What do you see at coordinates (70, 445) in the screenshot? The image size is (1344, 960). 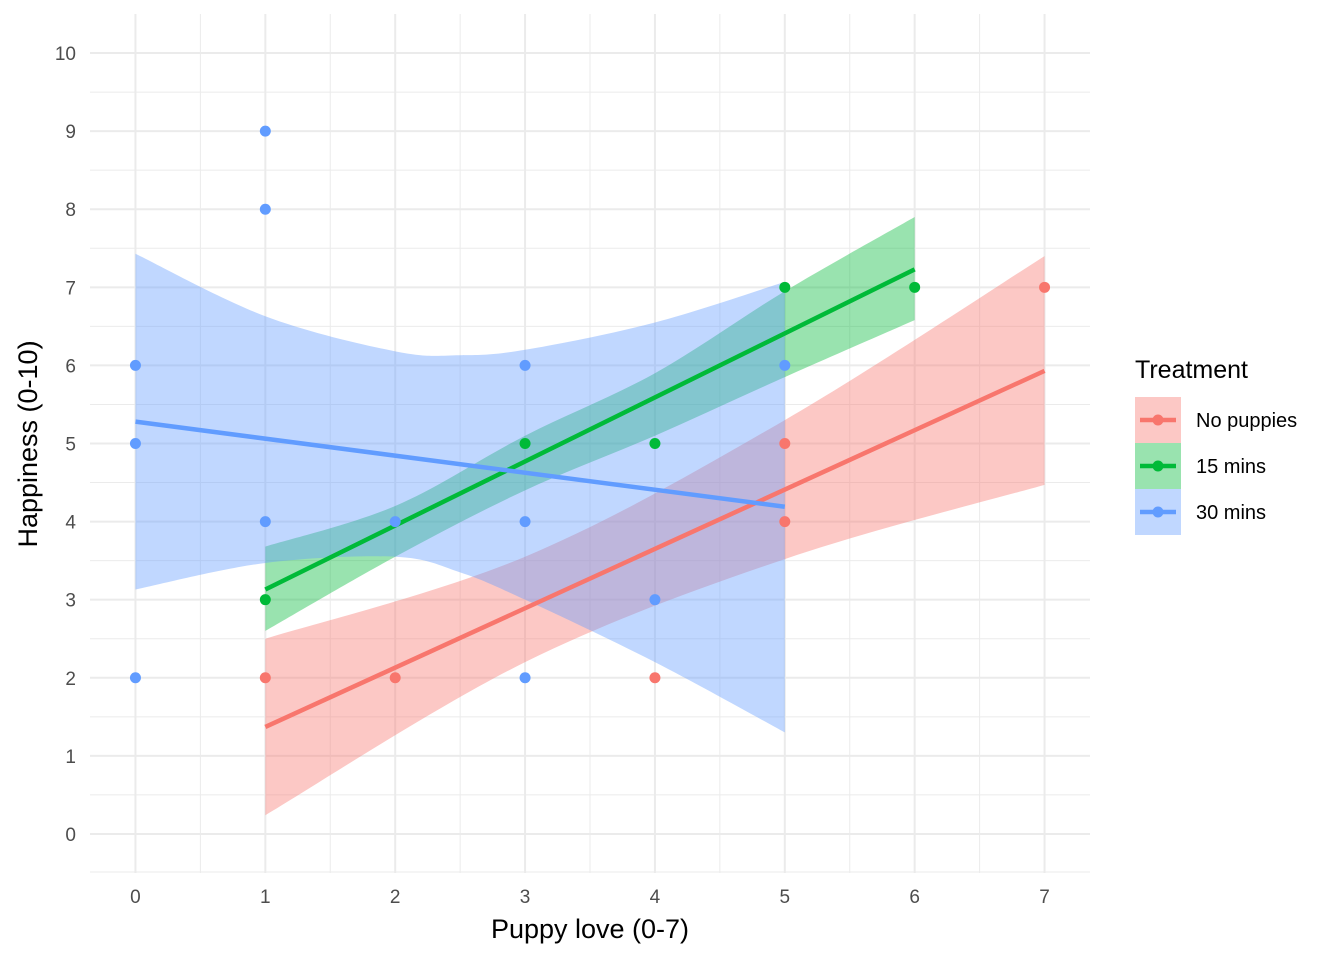 I see `y-tick-label: 5` at bounding box center [70, 445].